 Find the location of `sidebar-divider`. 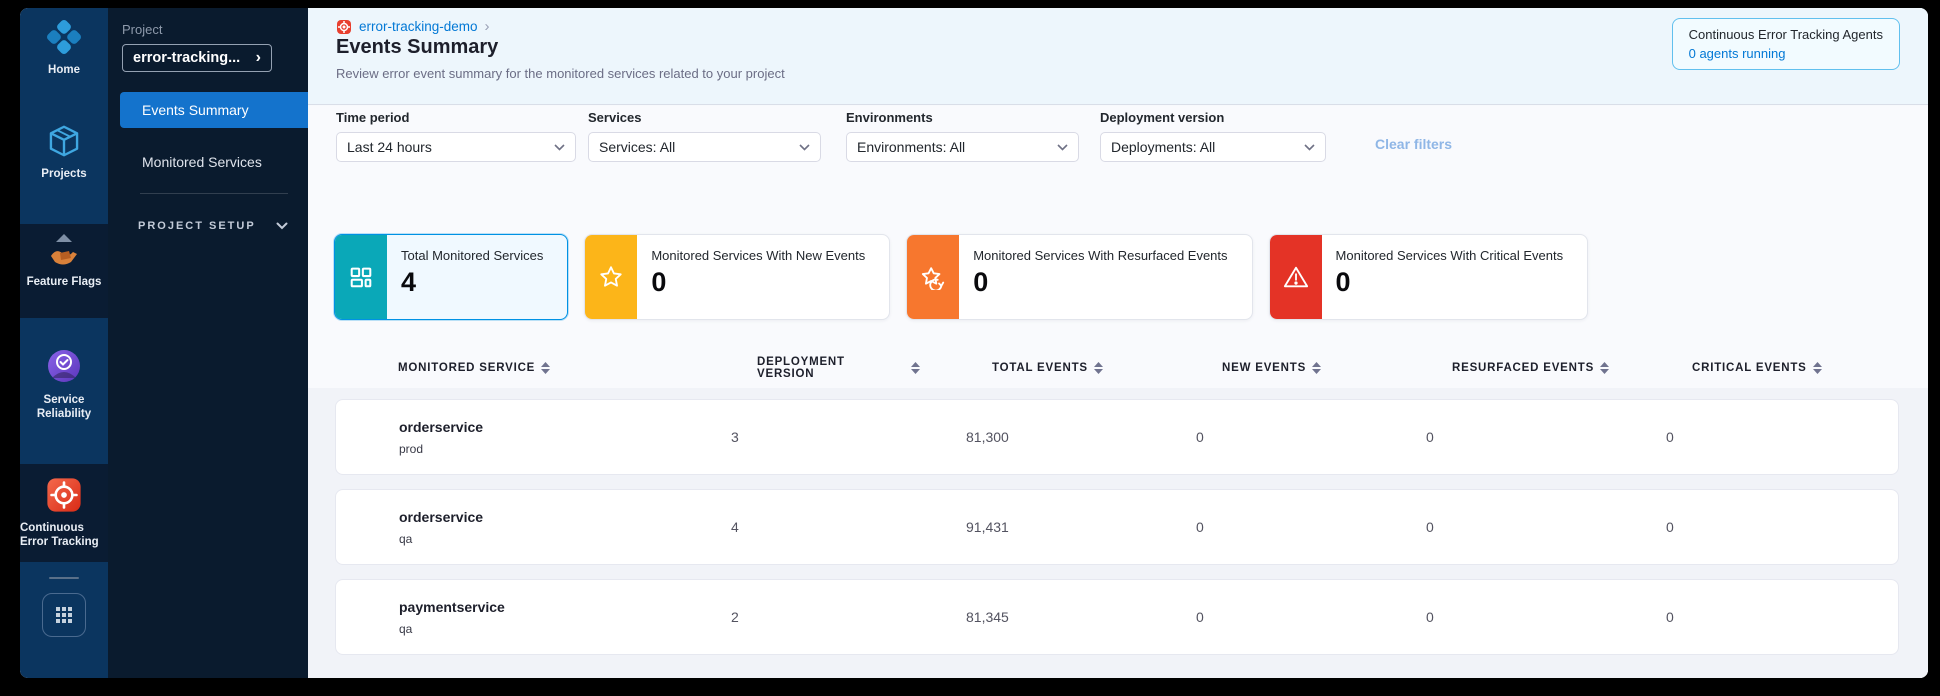

sidebar-divider is located at coordinates (214, 193).